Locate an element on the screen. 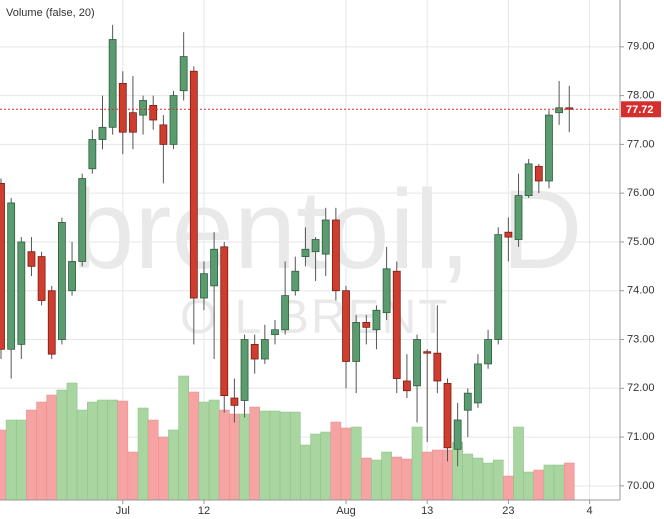 Image resolution: width=664 pixels, height=519 pixels. indicator-label: Volume (false, 20) is located at coordinates (50, 13).